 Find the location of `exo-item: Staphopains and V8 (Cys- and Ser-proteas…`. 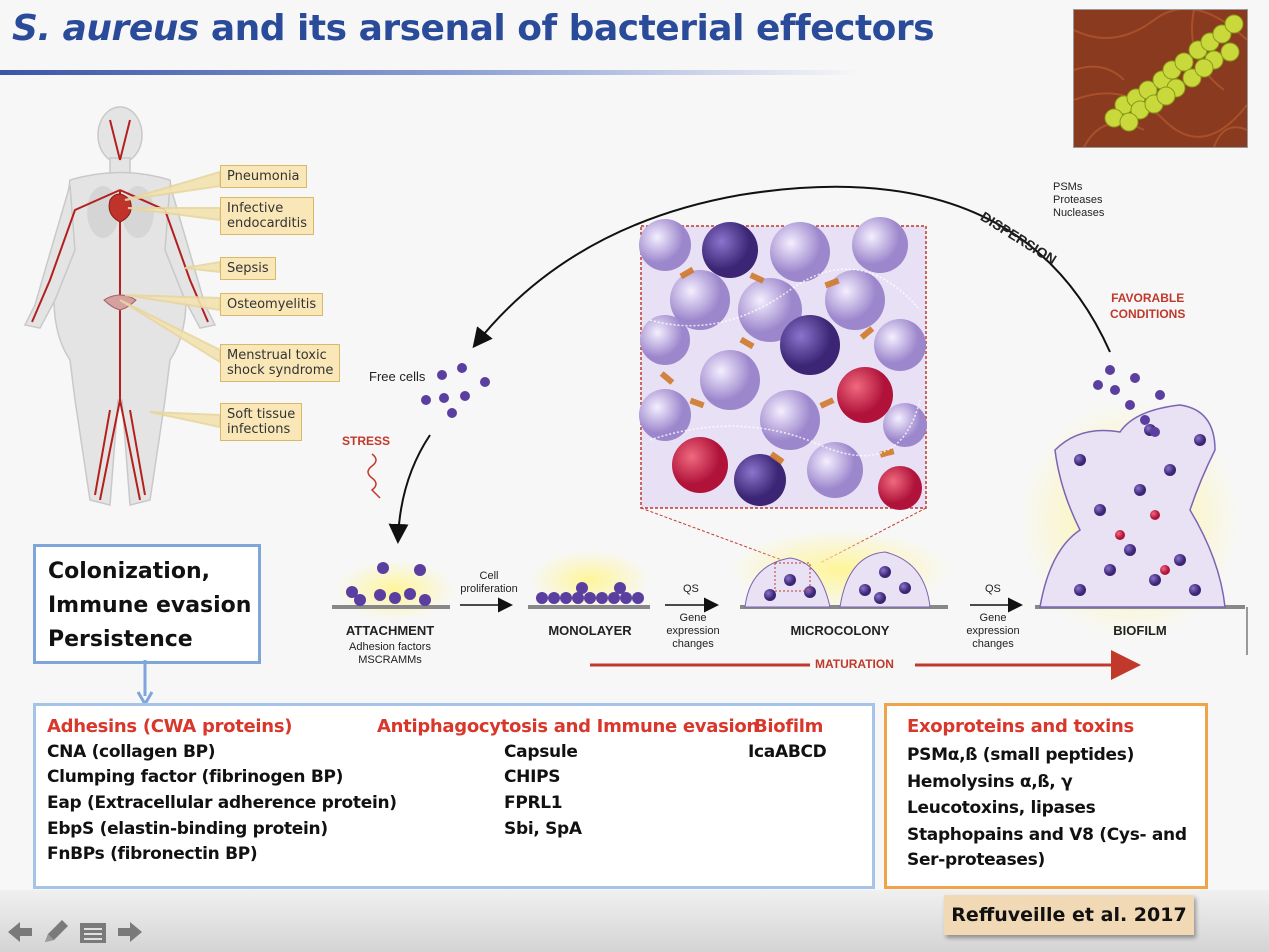

exo-item: Staphopains and V8 (Cys- and Ser-proteas… is located at coordinates (1047, 847).